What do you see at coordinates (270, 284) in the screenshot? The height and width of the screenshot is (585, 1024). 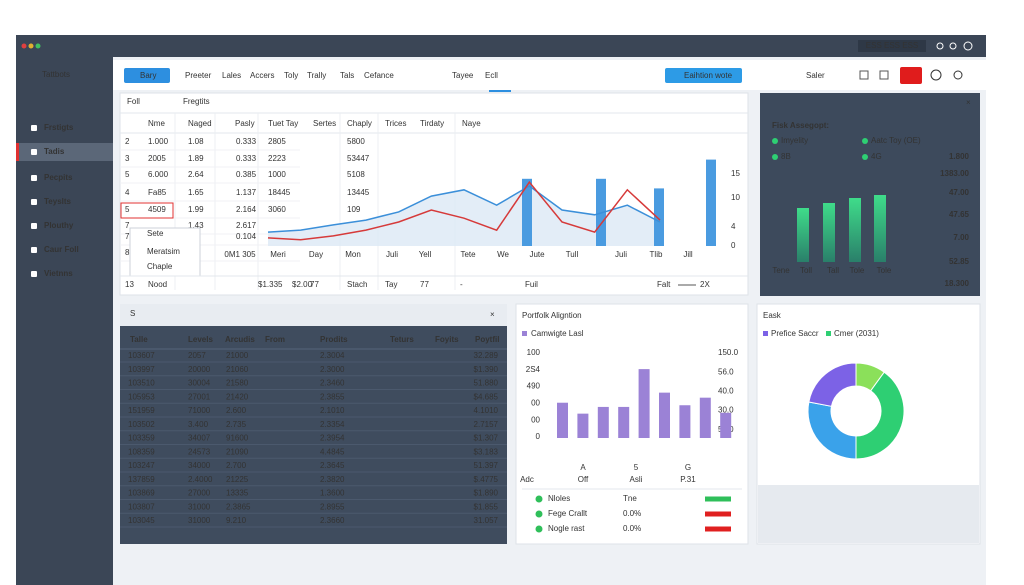 I see `cell: $1.335` at bounding box center [270, 284].